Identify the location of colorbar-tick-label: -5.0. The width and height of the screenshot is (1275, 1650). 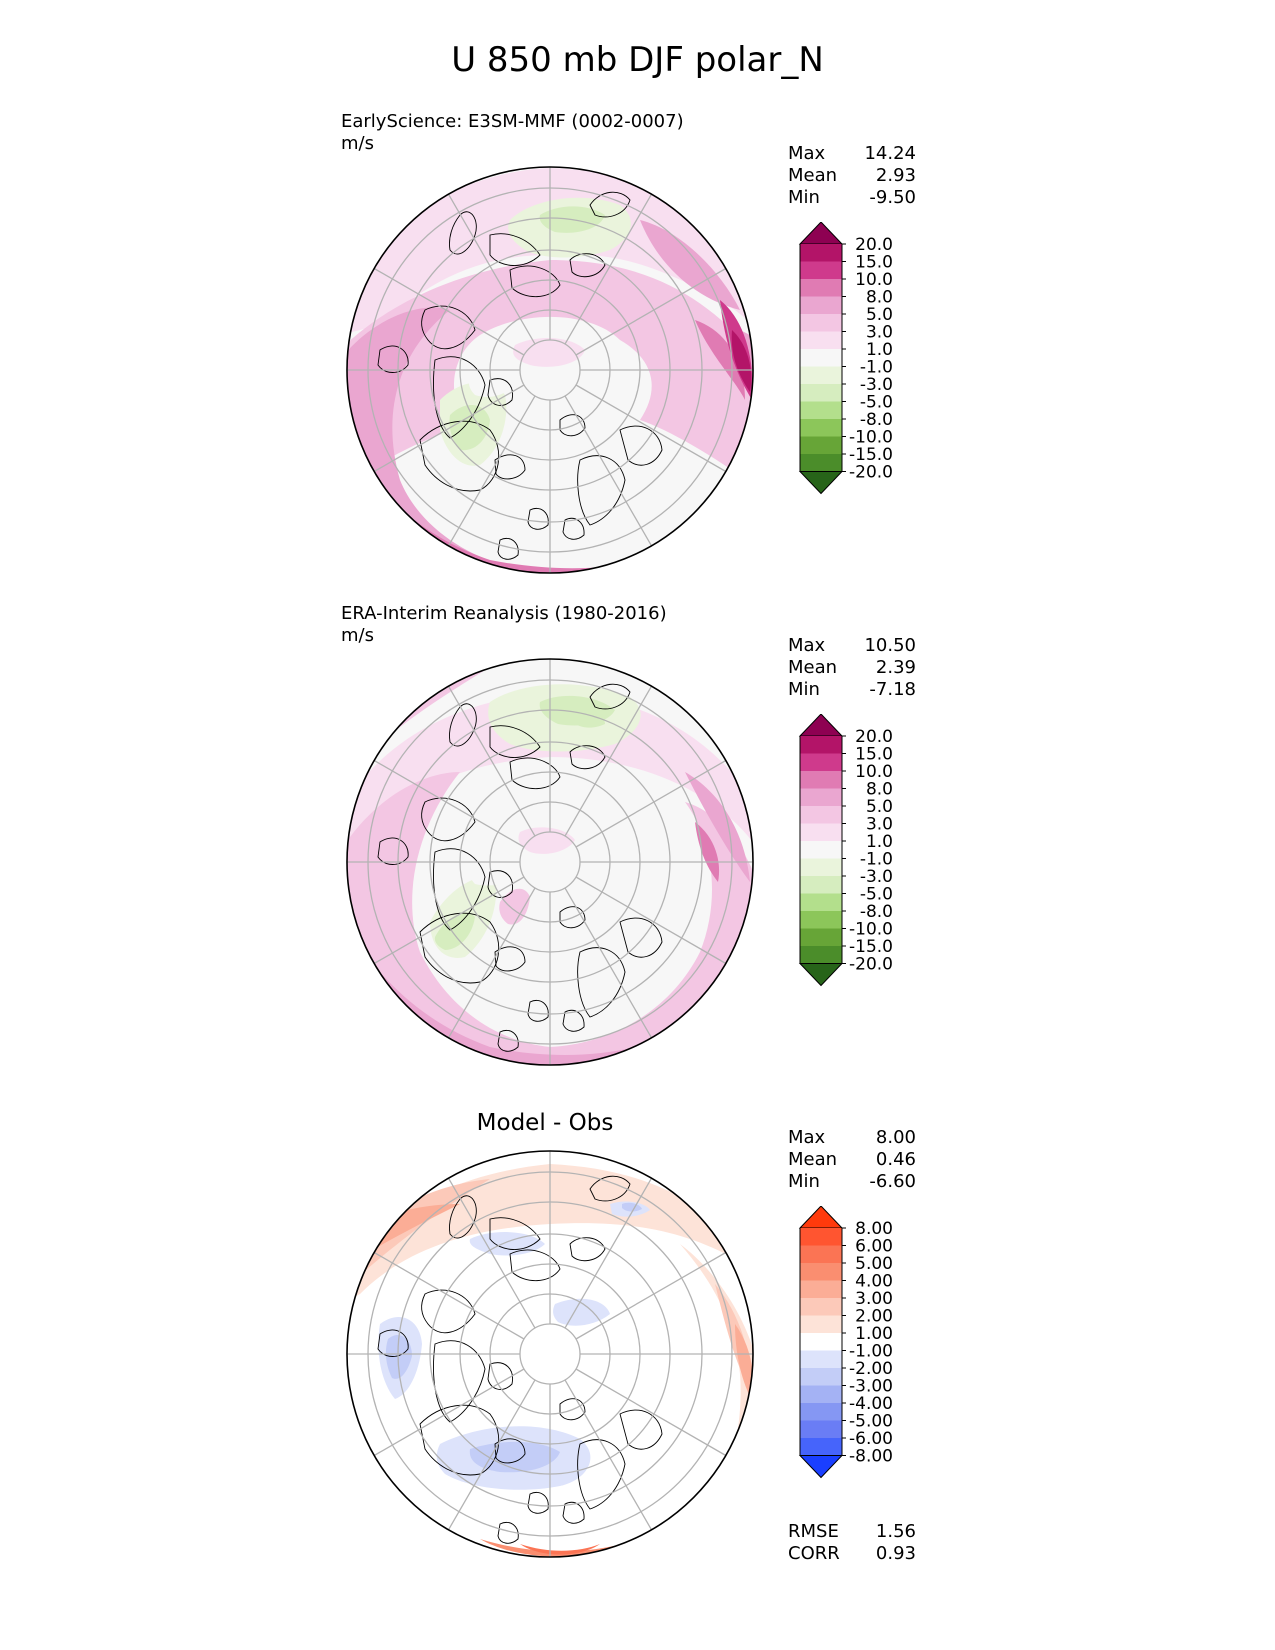
(876, 895).